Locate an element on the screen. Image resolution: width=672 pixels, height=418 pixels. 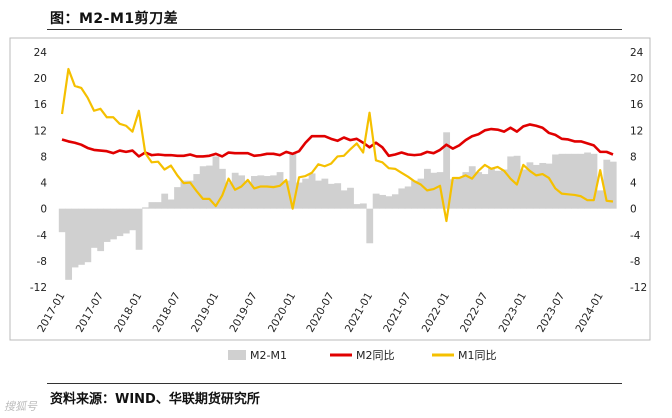
legend-swatch-m2-m1 is located at coordinates (237, 355).